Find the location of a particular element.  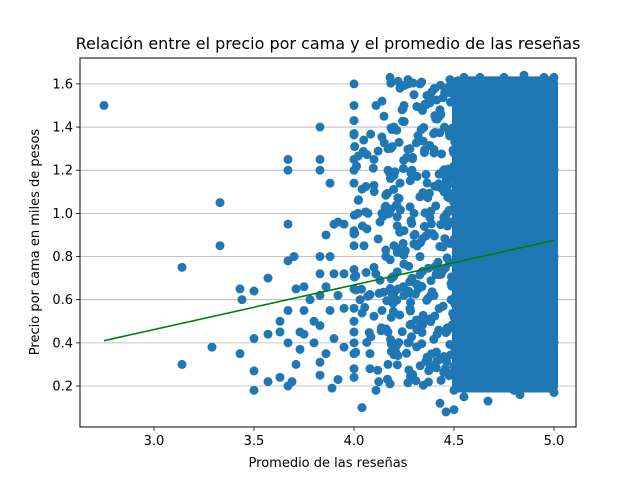

y-tick-label: 1.4 is located at coordinates (62, 128).